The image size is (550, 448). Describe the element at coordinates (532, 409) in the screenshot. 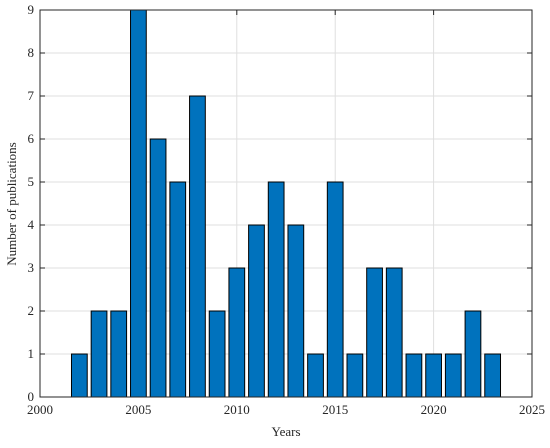

I see `x-tick-label: 2025` at that location.